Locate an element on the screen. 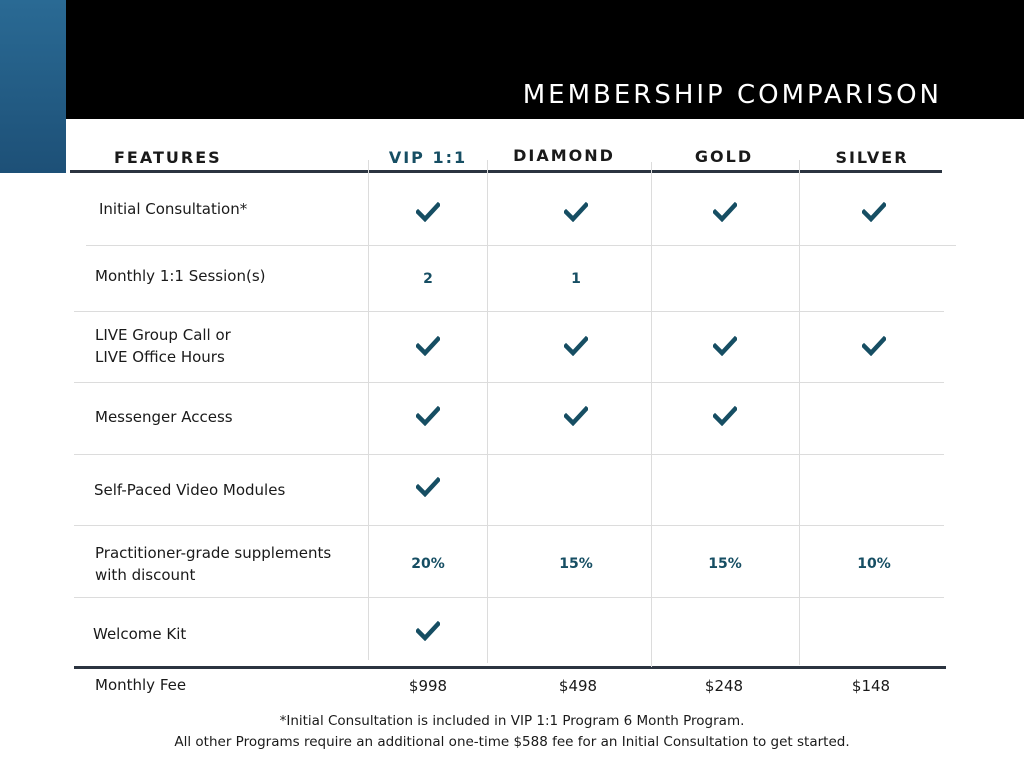  column-header-silver: SILVER is located at coordinates (872, 157).